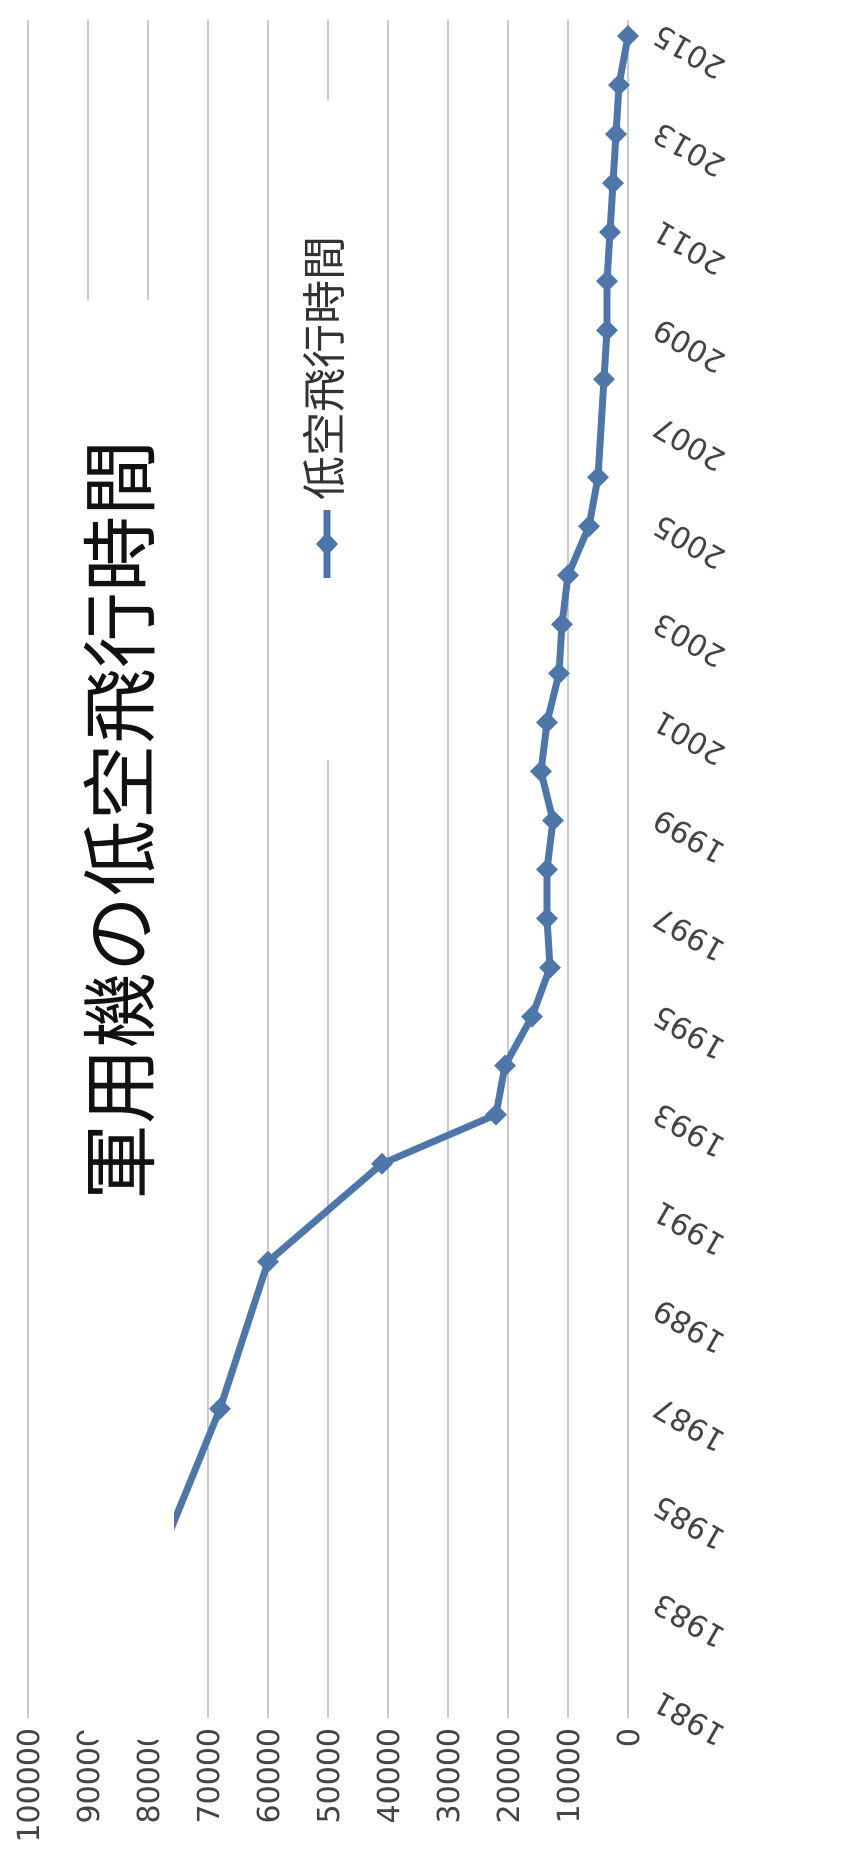 The height and width of the screenshot is (1863, 860). What do you see at coordinates (29, 1785) in the screenshot?
I see `y-tick-100000: 100000` at bounding box center [29, 1785].